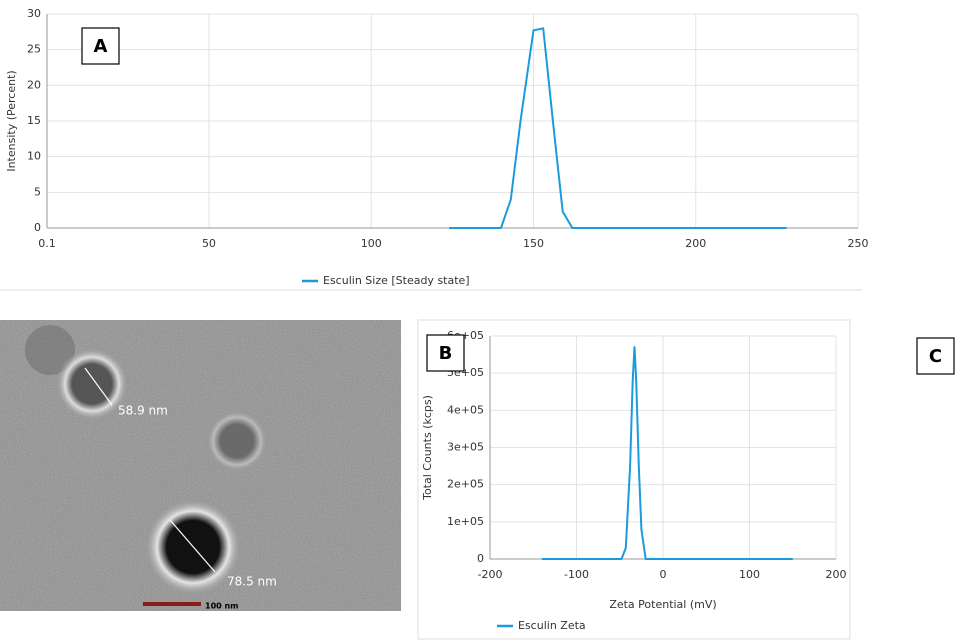 Image resolution: width=955 pixels, height=644 pixels. What do you see at coordinates (222, 606) in the screenshot?
I see `scale-label: 100 nm` at bounding box center [222, 606].